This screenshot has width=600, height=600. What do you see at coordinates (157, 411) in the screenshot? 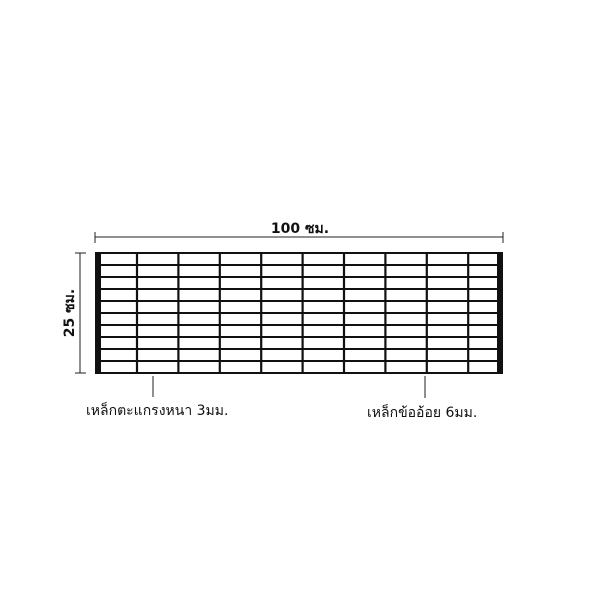
I see `bearing-bar-label: เหล็กตะแกรงหนา 3มม.` at bounding box center [157, 411].